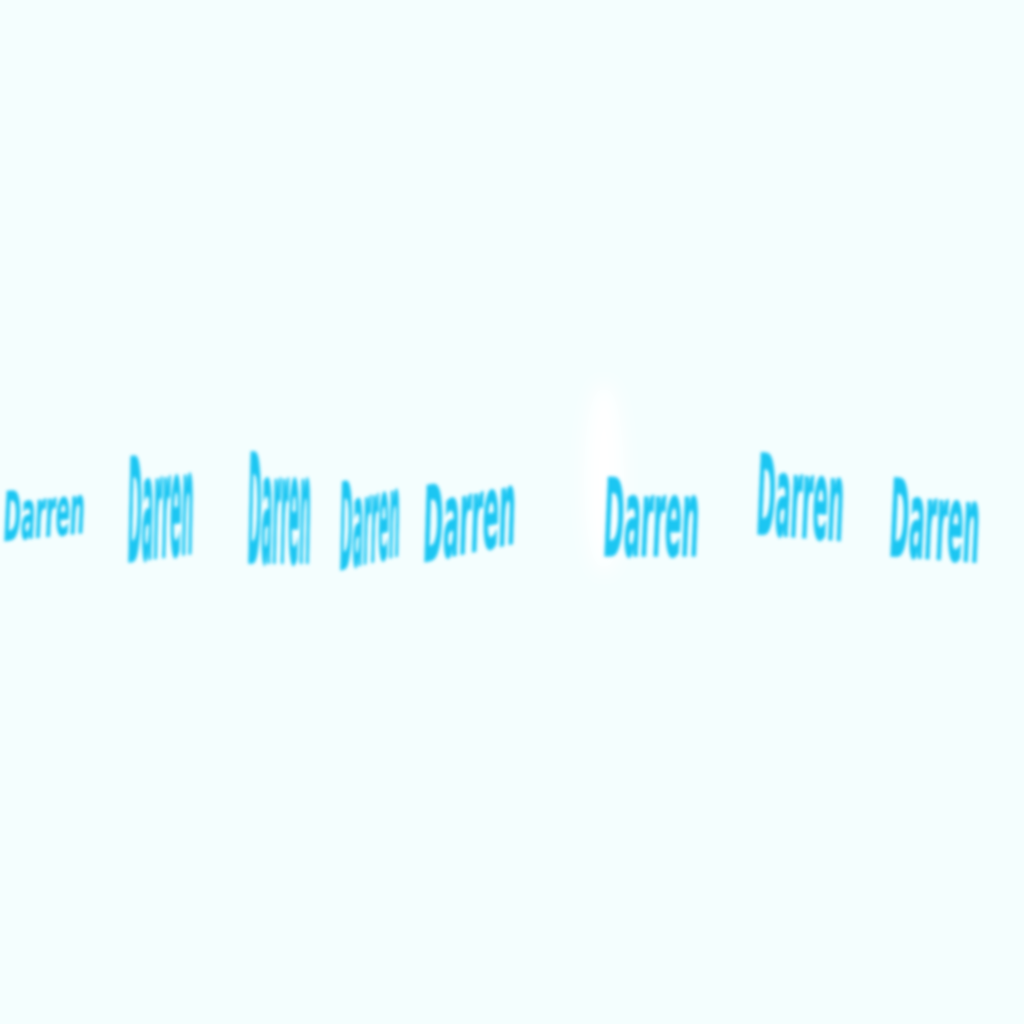  I want to click on signature-5: Darren, so click(470, 516).